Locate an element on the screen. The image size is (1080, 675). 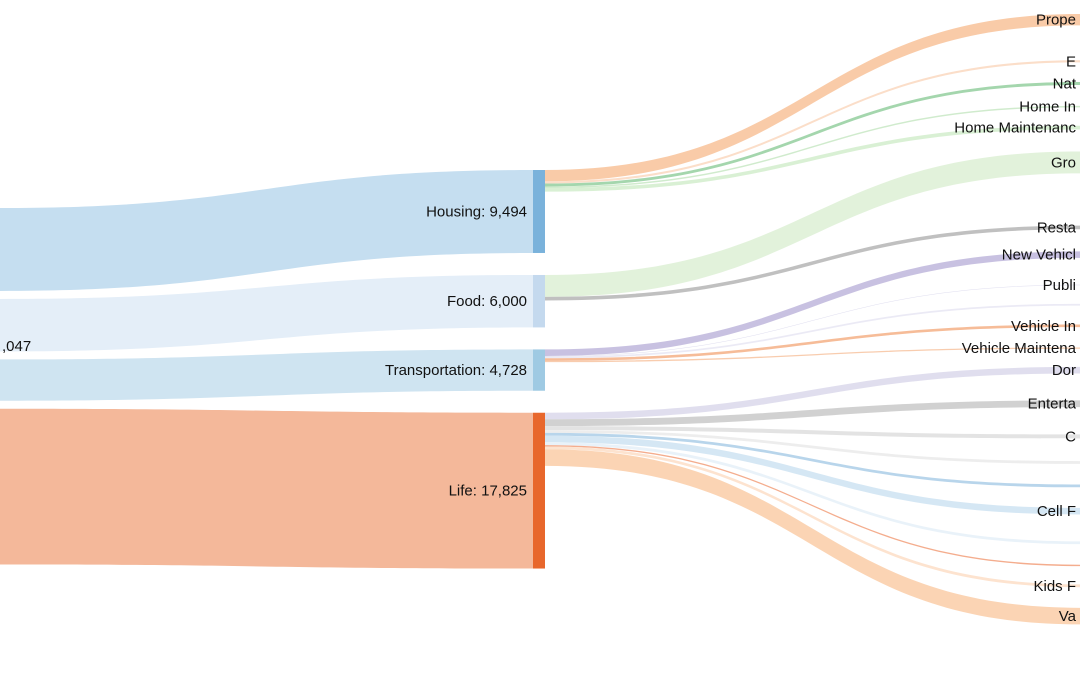
node-label-housing: Housing: 9,494 is located at coordinates (476, 211).